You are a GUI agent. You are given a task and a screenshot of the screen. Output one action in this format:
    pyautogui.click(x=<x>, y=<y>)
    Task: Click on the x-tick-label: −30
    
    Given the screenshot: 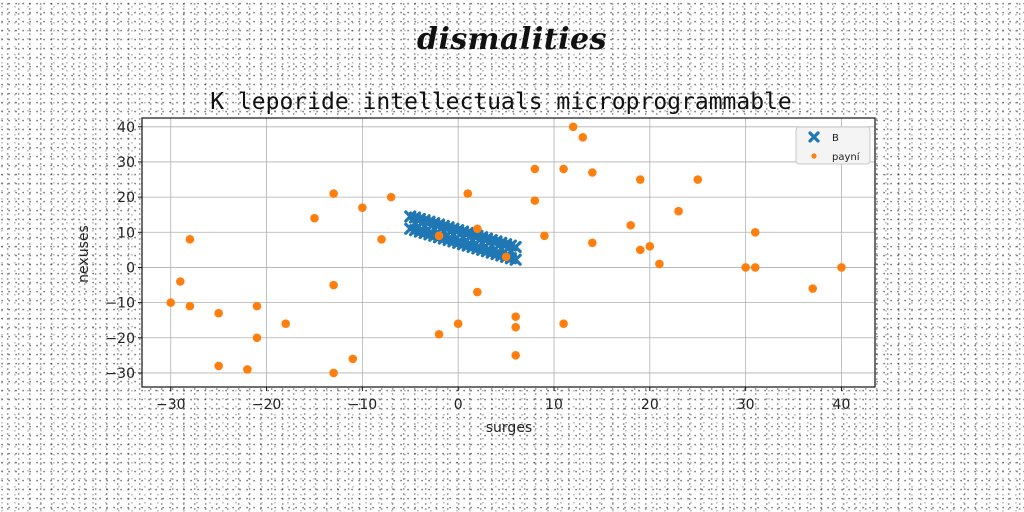 What is the action you would take?
    pyautogui.click(x=171, y=405)
    